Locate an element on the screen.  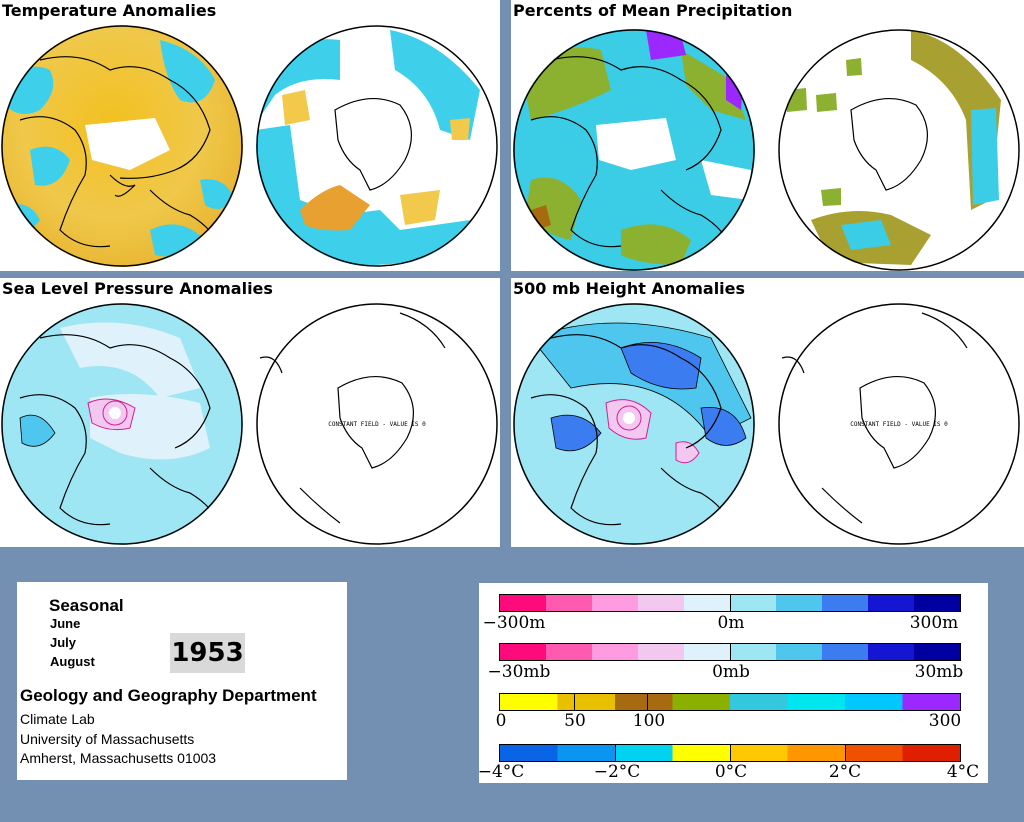
month-label: June is located at coordinates (65, 623).